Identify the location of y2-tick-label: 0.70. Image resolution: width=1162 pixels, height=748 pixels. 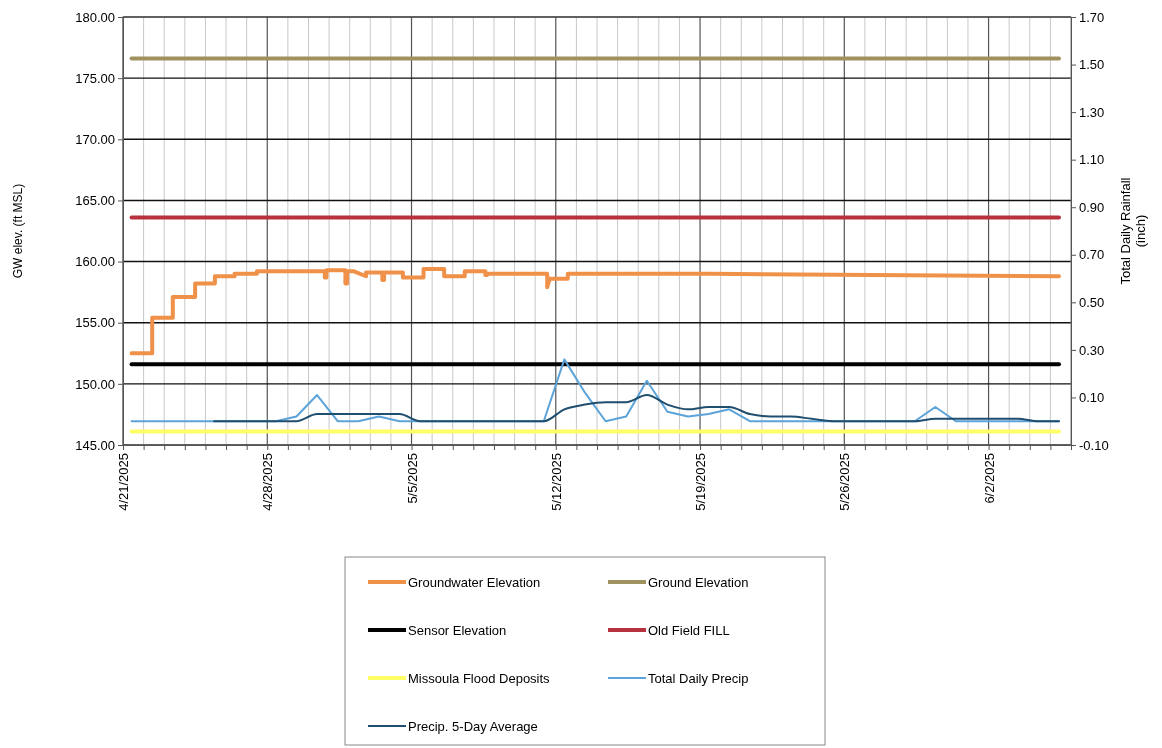
(1092, 255).